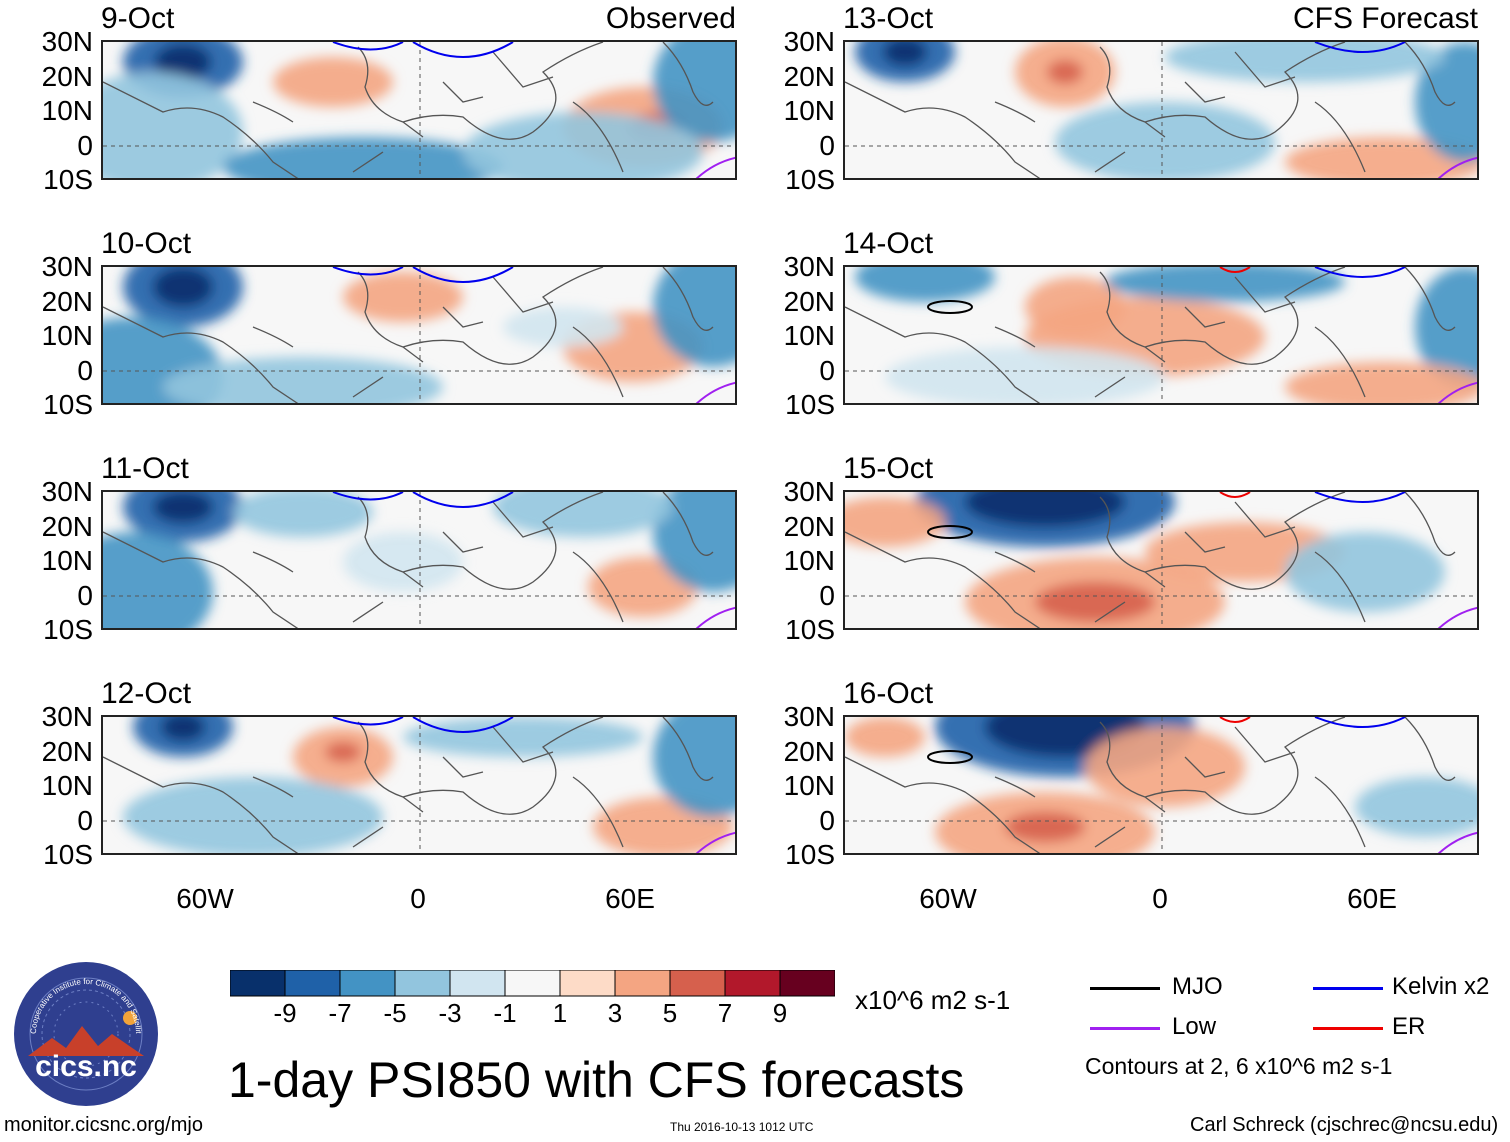  I want to click on logo-text: cics.nc, so click(86, 1066).